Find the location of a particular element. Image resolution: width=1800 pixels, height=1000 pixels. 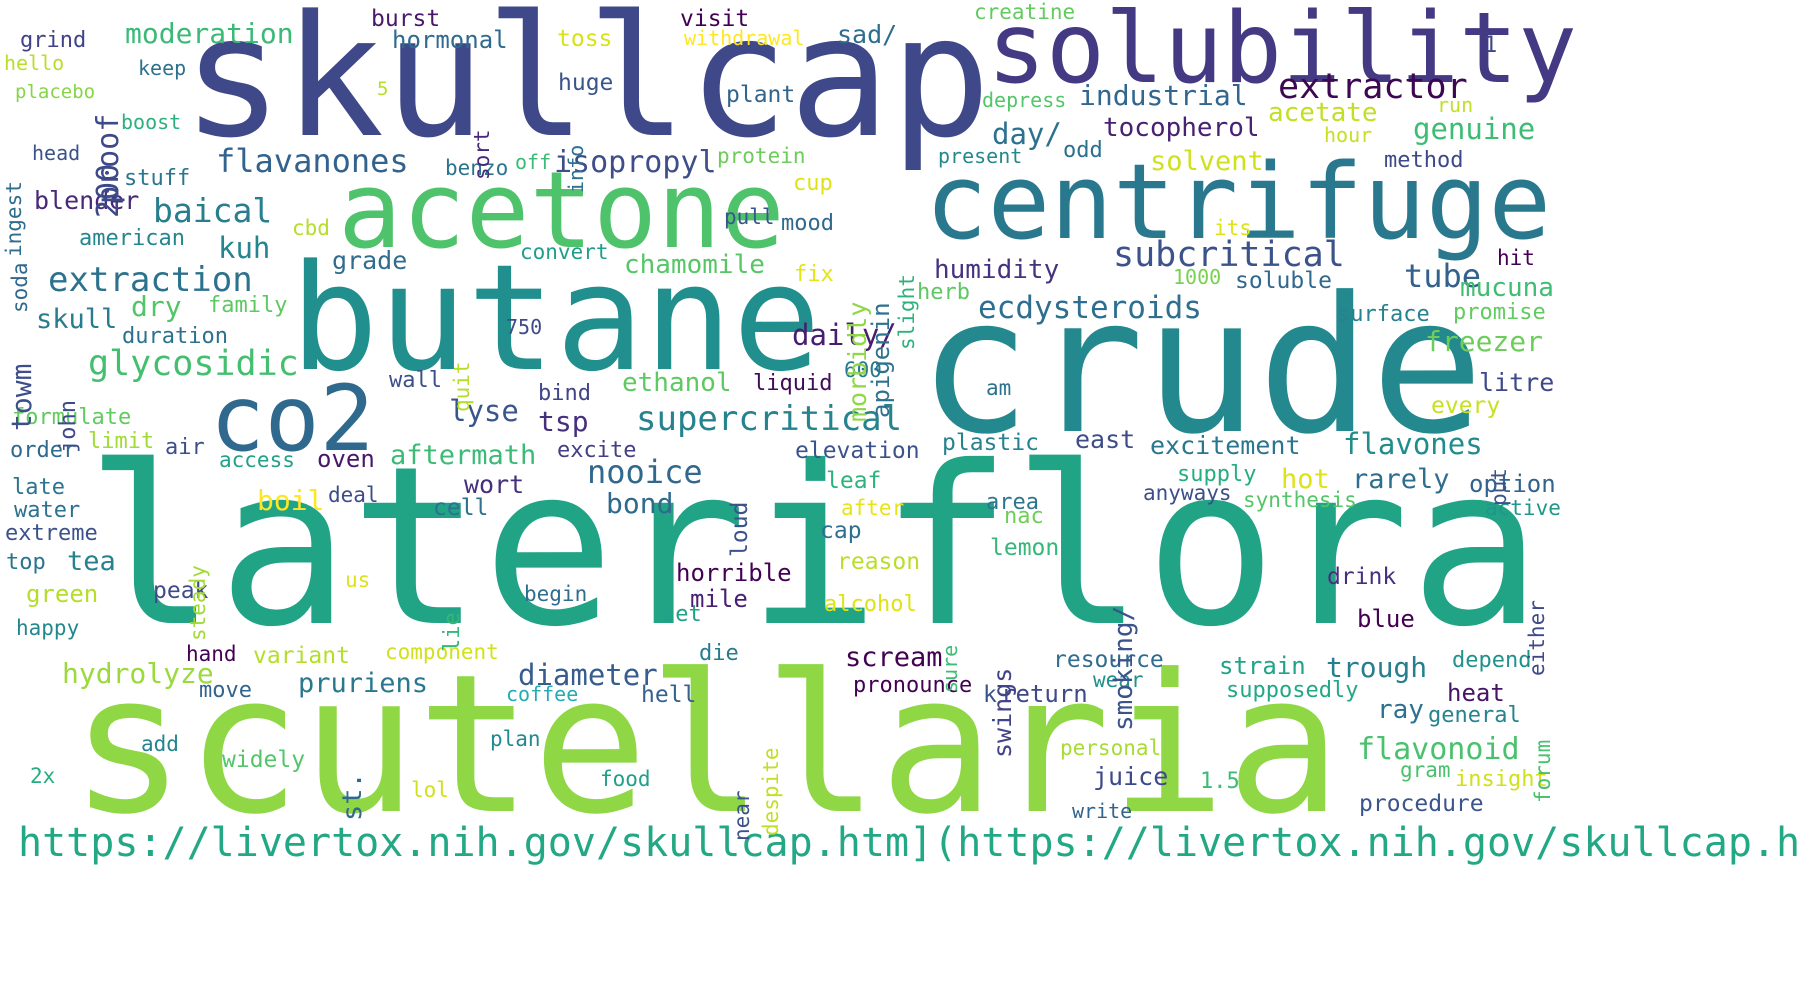

word-apigenin: apigenin is located at coordinates (881, 360).